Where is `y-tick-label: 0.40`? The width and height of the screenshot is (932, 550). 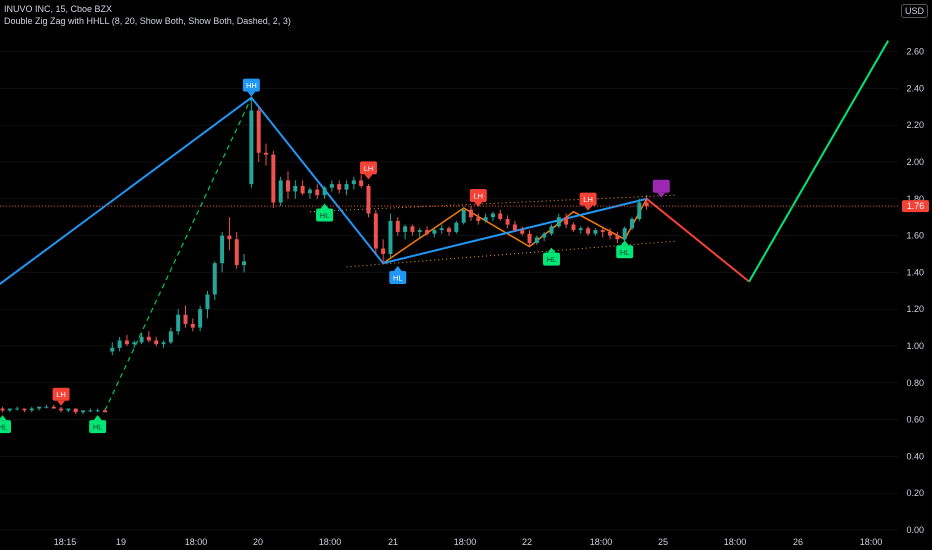 y-tick-label: 0.40 is located at coordinates (915, 456).